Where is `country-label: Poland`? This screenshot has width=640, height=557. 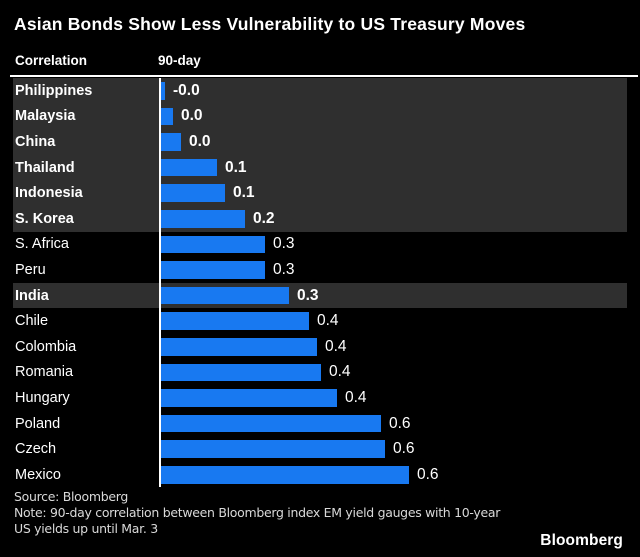
country-label: Poland is located at coordinates (38, 423).